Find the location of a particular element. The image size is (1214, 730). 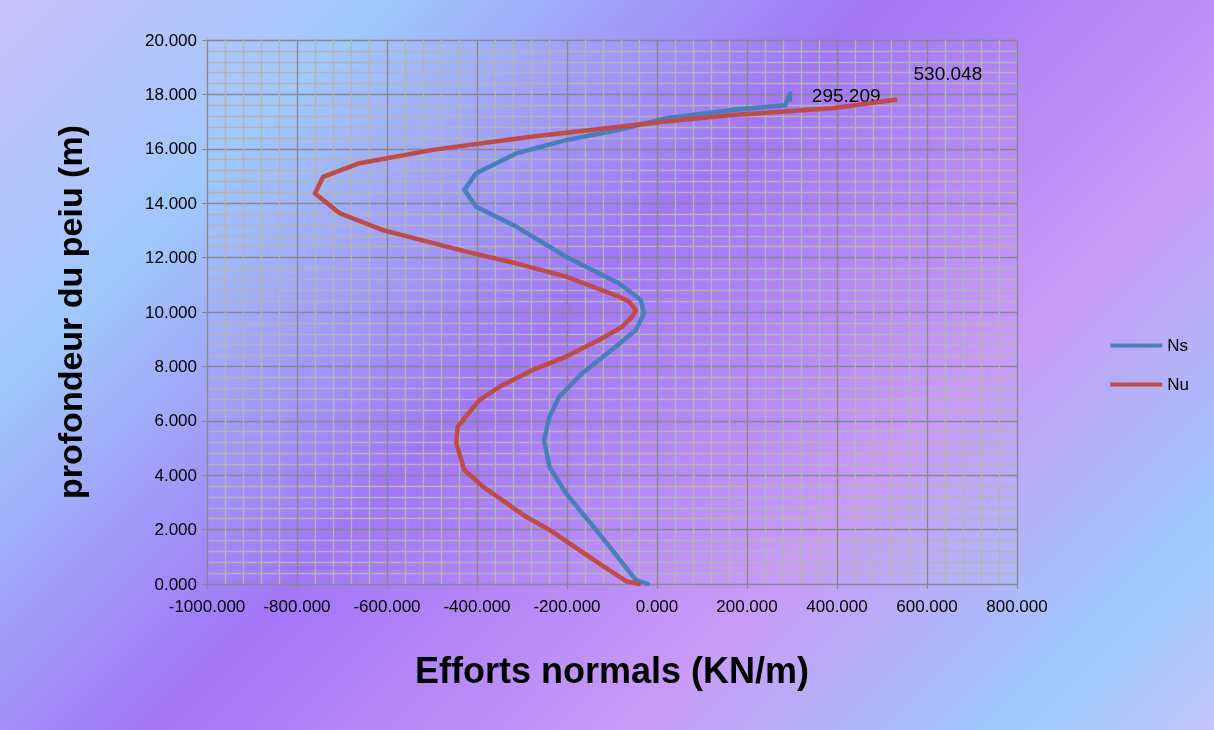

x-tick-label: -1000.000 is located at coordinates (207, 606).